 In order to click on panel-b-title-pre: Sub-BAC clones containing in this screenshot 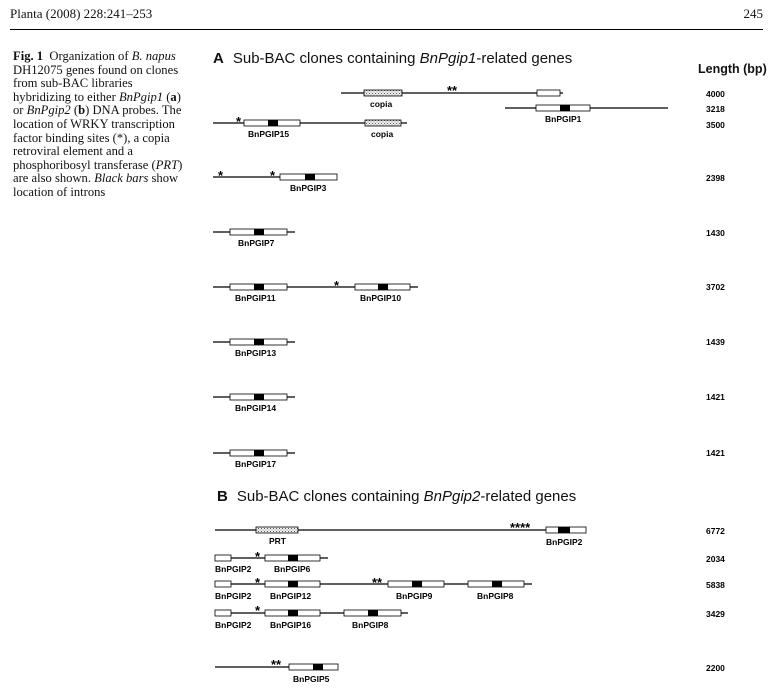, I will do `click(330, 496)`.